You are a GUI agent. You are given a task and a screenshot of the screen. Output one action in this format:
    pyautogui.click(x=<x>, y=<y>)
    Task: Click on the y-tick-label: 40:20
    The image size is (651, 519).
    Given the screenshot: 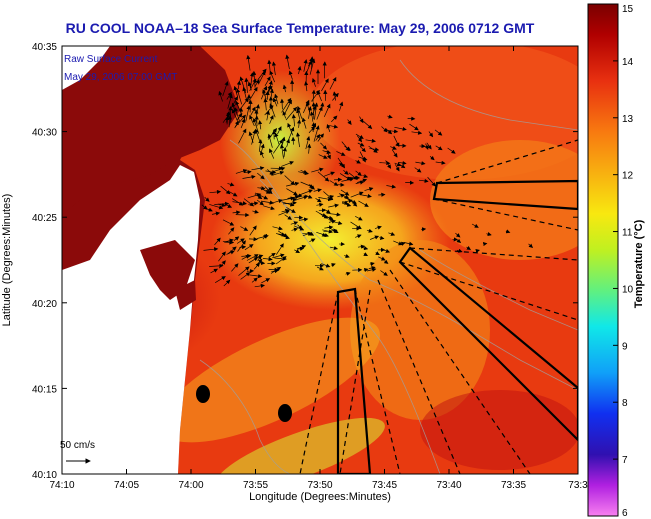 What is the action you would take?
    pyautogui.click(x=44, y=304)
    